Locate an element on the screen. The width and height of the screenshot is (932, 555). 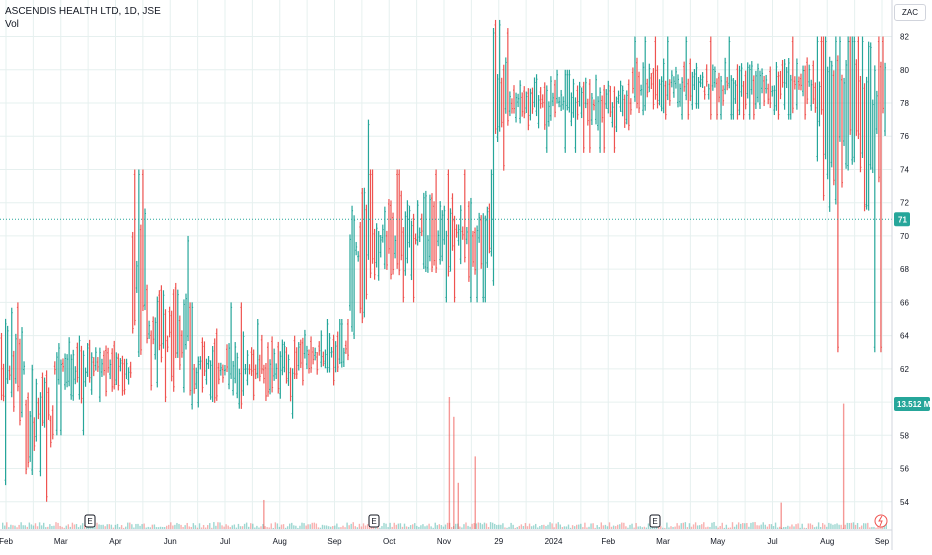
symbol-title: ASCENDIS HEALTH LTD, 1D, JSE is located at coordinates (83, 11).